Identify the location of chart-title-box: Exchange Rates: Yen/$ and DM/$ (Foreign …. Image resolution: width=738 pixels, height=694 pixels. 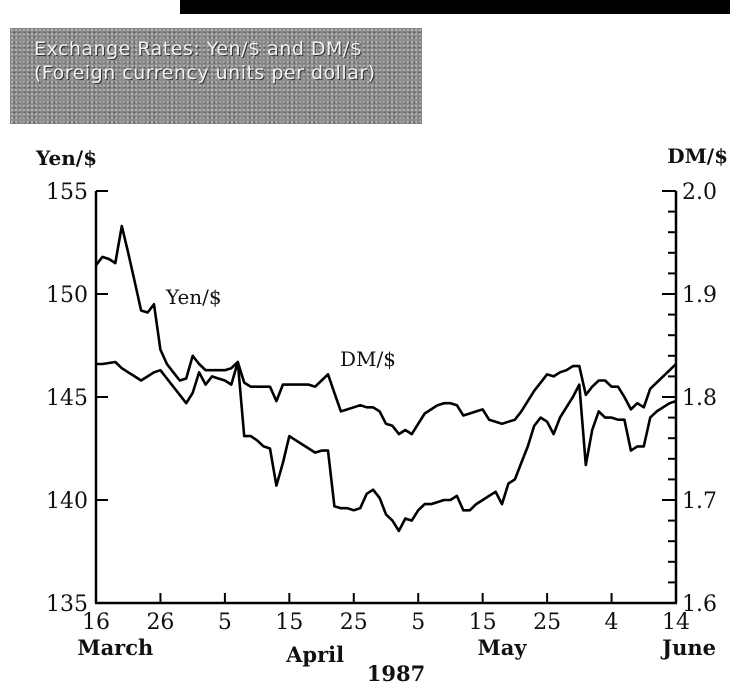
(216, 76).